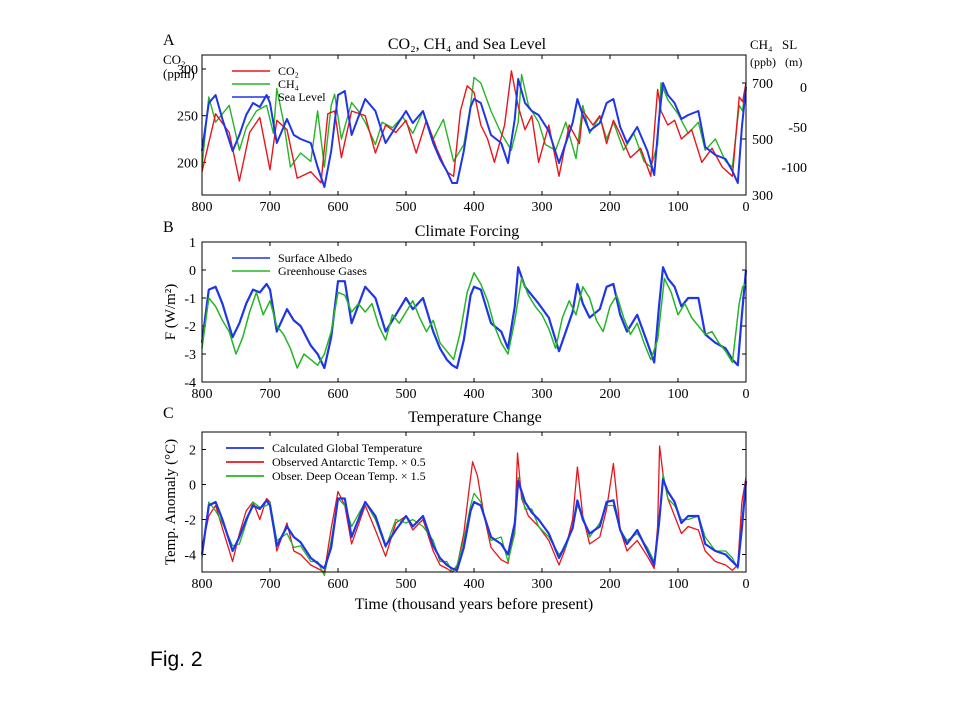 Image resolution: width=960 pixels, height=720 pixels. I want to click on panel-a-sl-tick-label: -50, so click(797, 128).